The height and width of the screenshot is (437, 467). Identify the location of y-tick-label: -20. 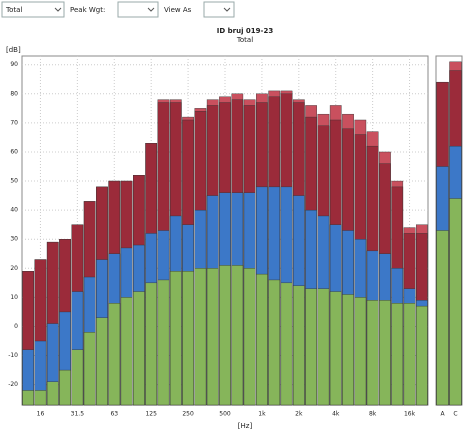
(13, 384).